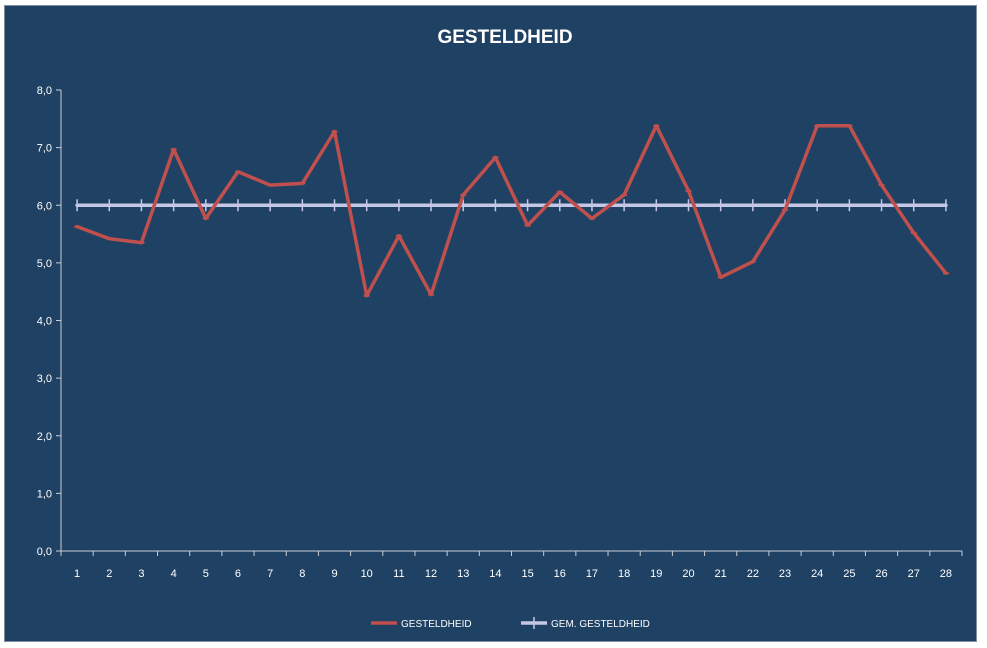 This screenshot has height=648, width=987. I want to click on y-axis-ticks: 0,0 1,0 2,0 3,0 4,0 5,0 6,0 7,0 8,0, so click(49, 321).